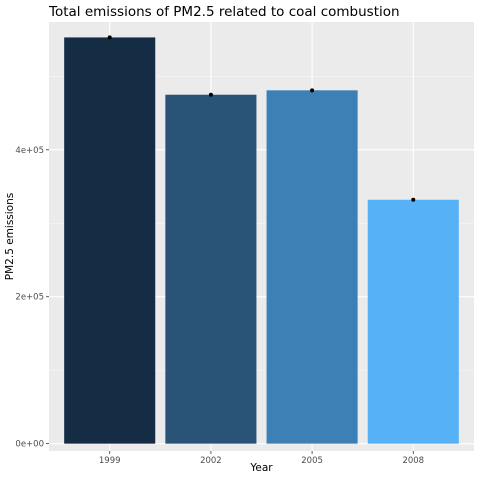 This screenshot has width=480, height=485. I want to click on y-tick-label: 2e+05, so click(29, 298).